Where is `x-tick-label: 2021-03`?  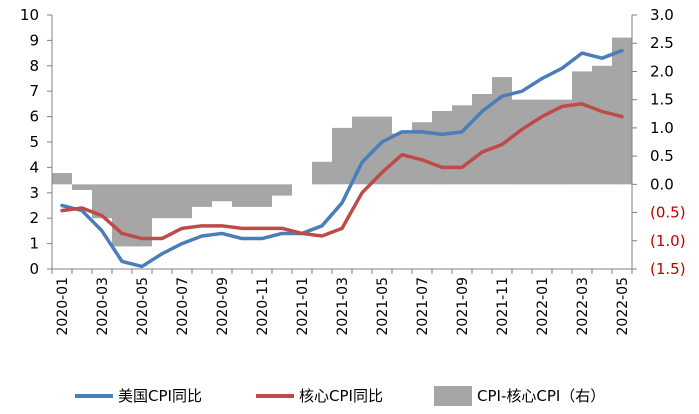
x-tick-label: 2021-03 is located at coordinates (343, 306).